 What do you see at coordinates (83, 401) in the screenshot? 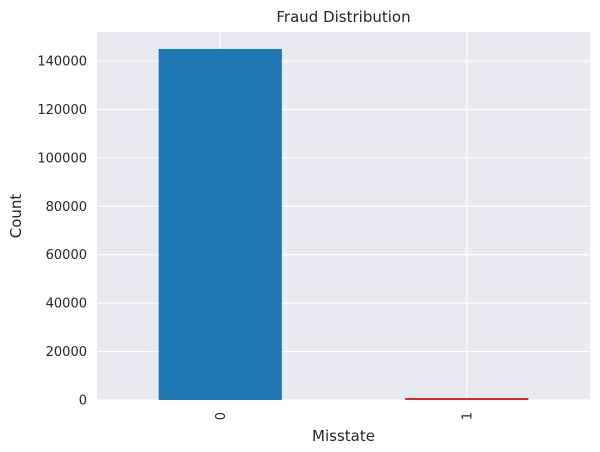
I see `y-tick-label: 0` at bounding box center [83, 401].